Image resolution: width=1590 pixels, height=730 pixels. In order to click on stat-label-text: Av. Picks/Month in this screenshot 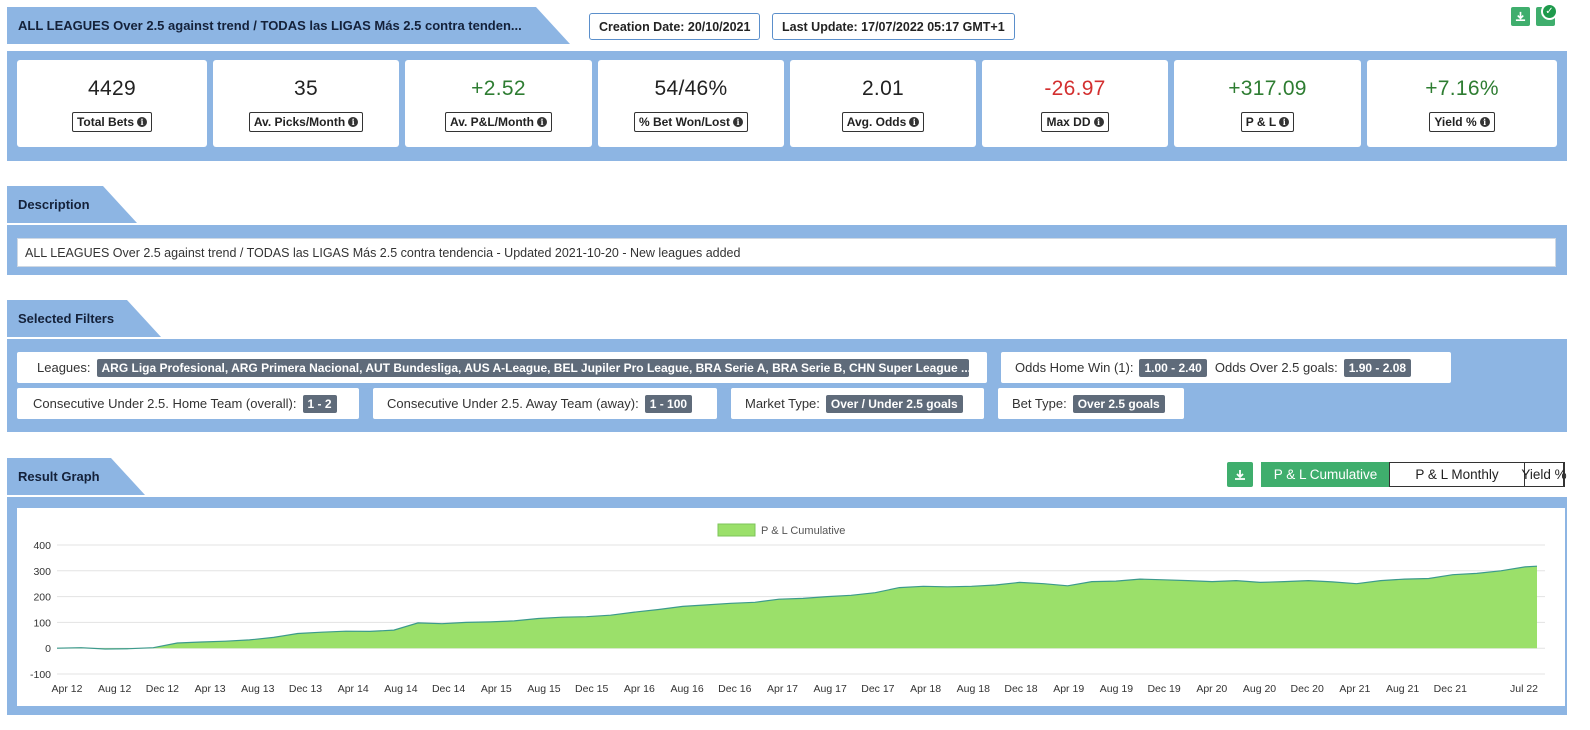, I will do `click(299, 122)`.